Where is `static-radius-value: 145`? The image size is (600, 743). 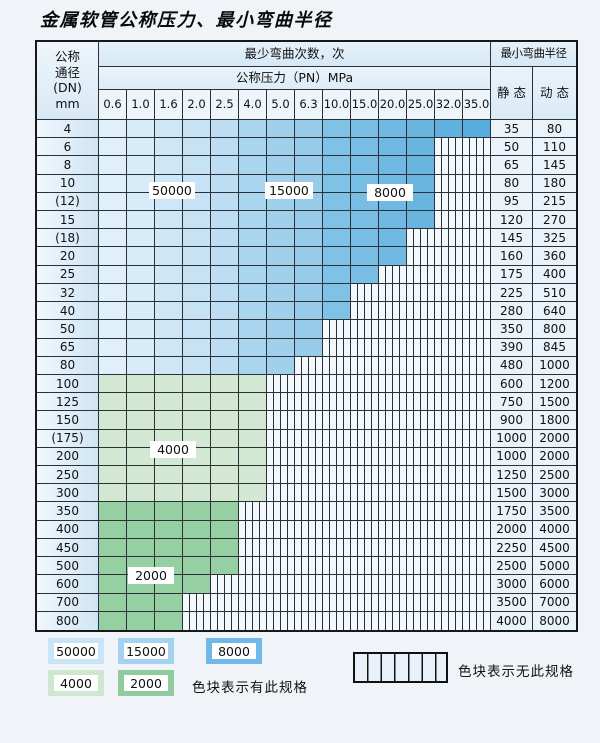 static-radius-value: 145 is located at coordinates (512, 238).